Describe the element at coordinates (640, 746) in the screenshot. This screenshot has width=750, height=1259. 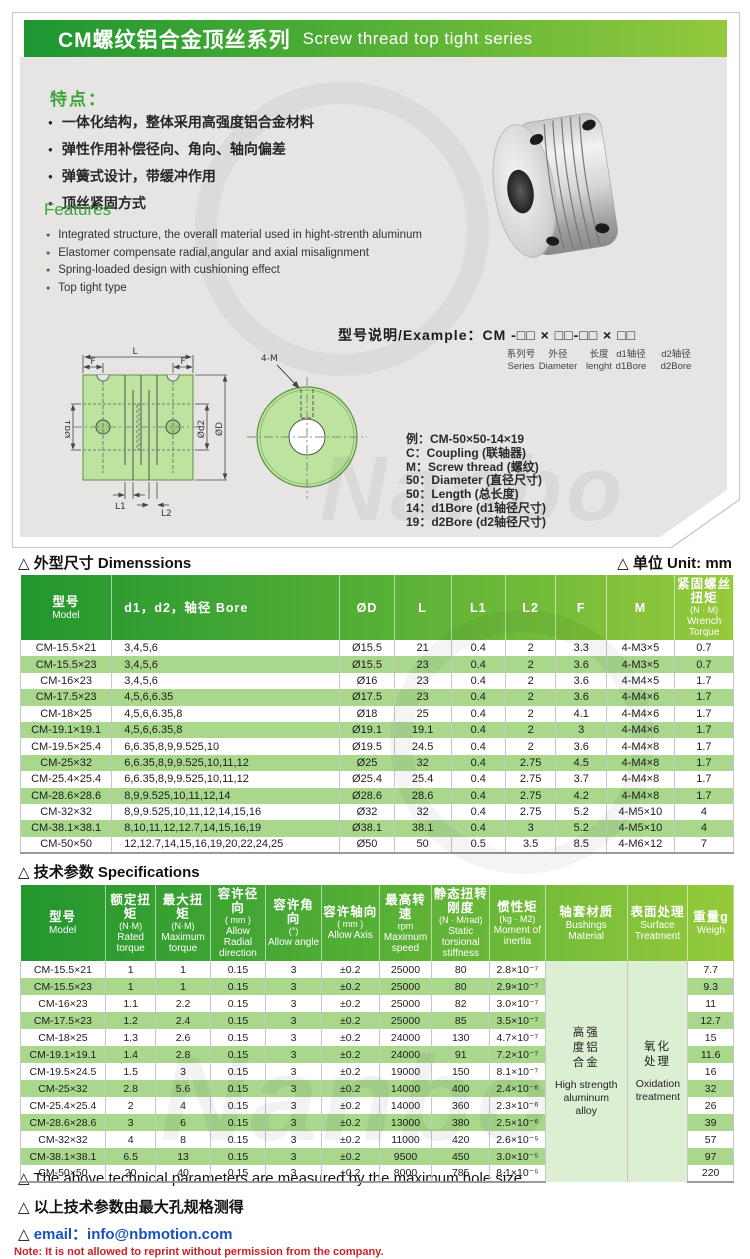
I see `table-cell: 4-M4×8` at that location.